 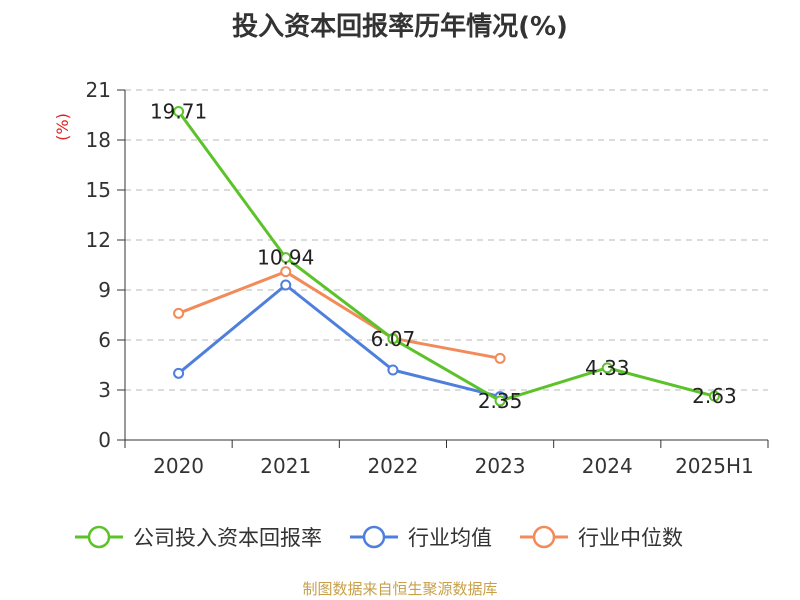 What do you see at coordinates (400, 589) in the screenshot?
I see `source-note: 制图数据来自恒生聚源数据库` at bounding box center [400, 589].